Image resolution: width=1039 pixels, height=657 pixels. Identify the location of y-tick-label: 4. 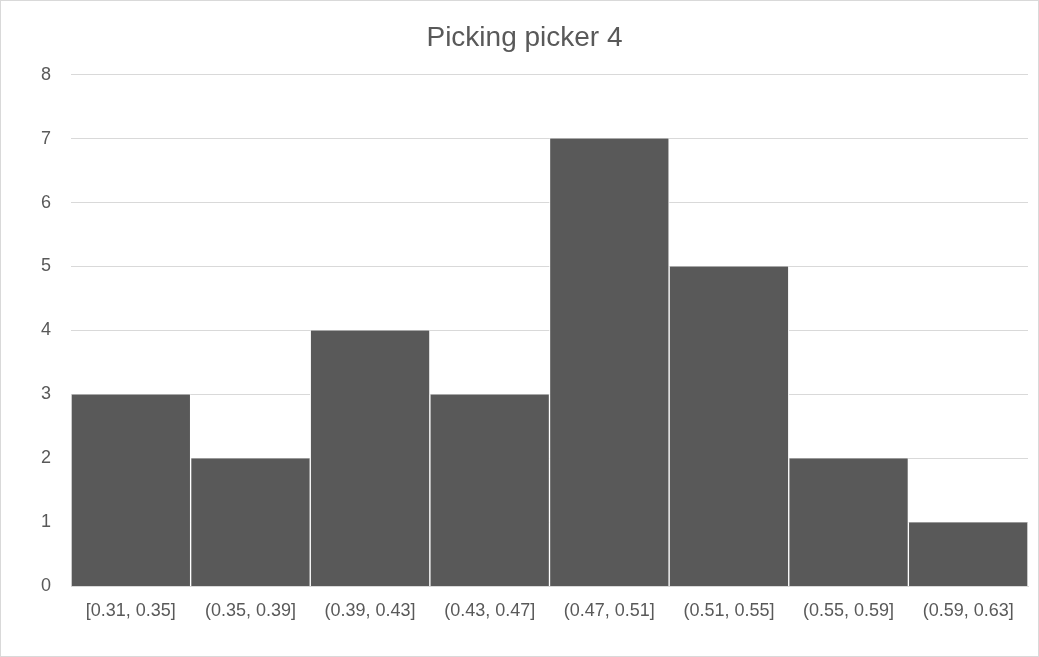
(46, 329).